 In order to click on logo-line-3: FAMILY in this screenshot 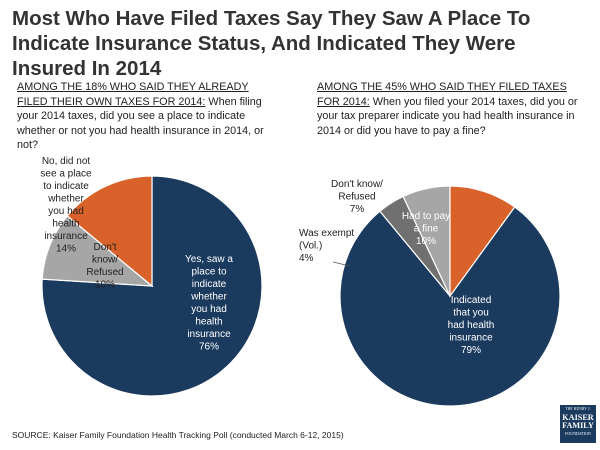, I will do `click(578, 425)`.